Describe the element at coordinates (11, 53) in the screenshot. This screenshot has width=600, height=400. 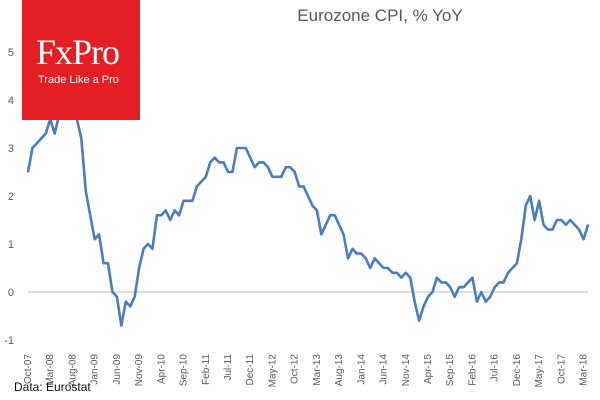
I see `y-tick-label: 5` at that location.